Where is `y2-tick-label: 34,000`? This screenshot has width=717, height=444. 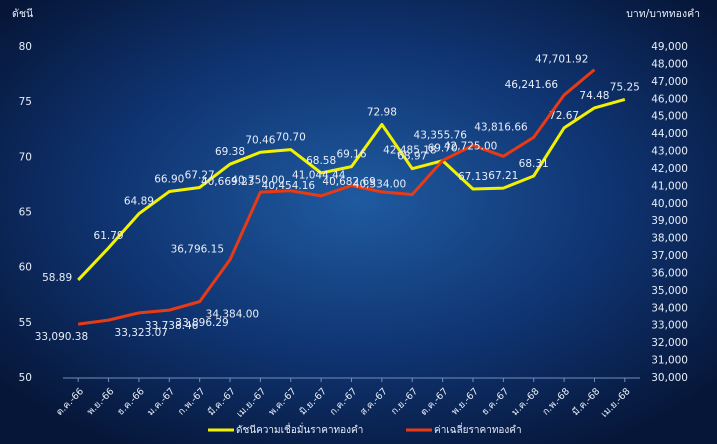 y2-tick-label: 34,000 is located at coordinates (669, 308).